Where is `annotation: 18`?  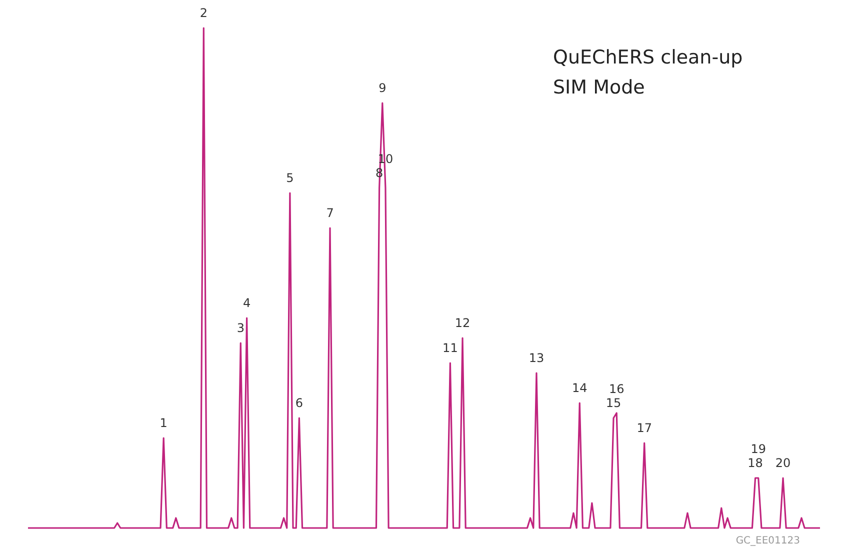 annotation: 18 is located at coordinates (755, 463).